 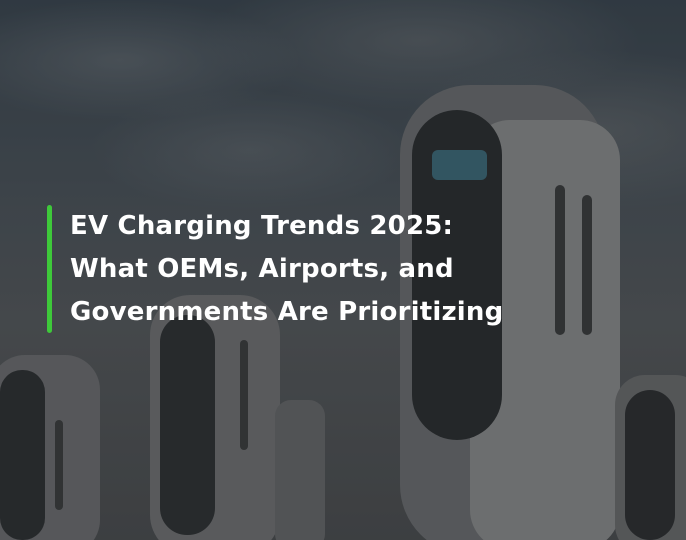 I want to click on title-line-2: What OEMs, Airports, and, so click(x=262, y=269).